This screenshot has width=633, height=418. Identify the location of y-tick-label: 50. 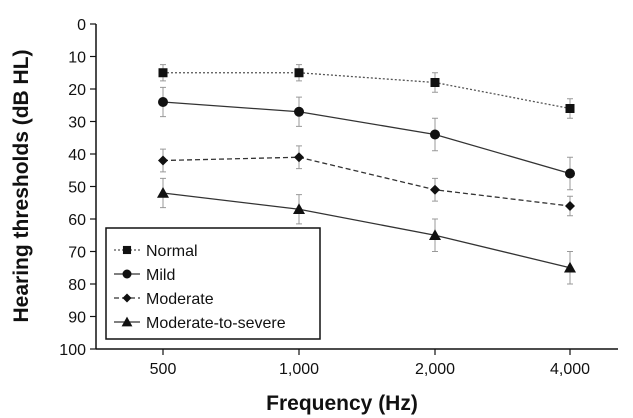
(77, 188).